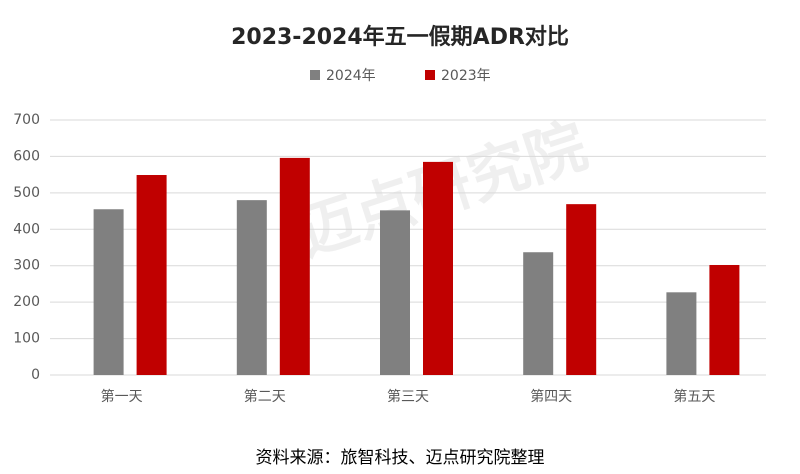 This screenshot has height=474, width=800. Describe the element at coordinates (408, 396) in the screenshot. I see `x-tick-label: 第三天` at that location.